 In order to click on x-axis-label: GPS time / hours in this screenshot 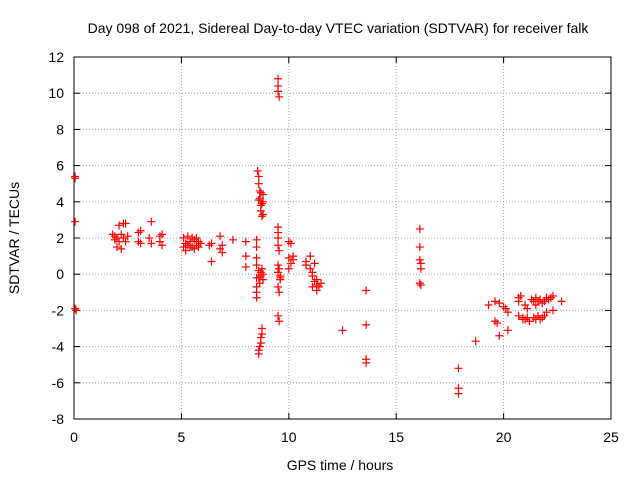, I will do `click(340, 465)`.